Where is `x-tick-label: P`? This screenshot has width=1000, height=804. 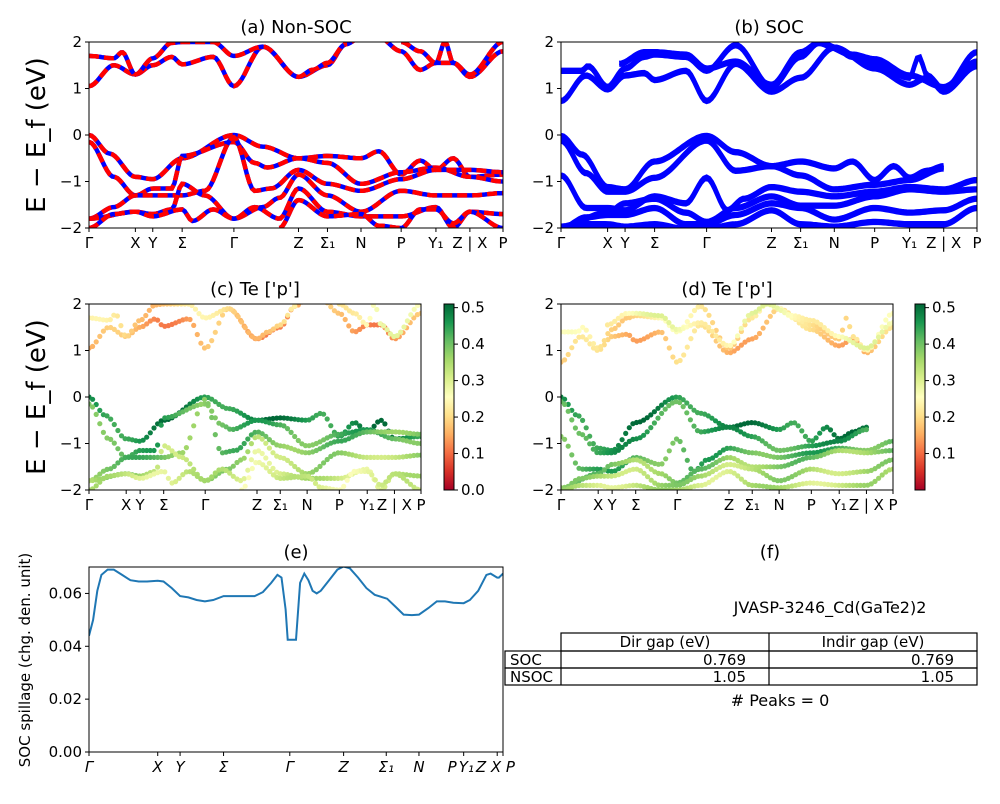
x-tick-label: P is located at coordinates (874, 243).